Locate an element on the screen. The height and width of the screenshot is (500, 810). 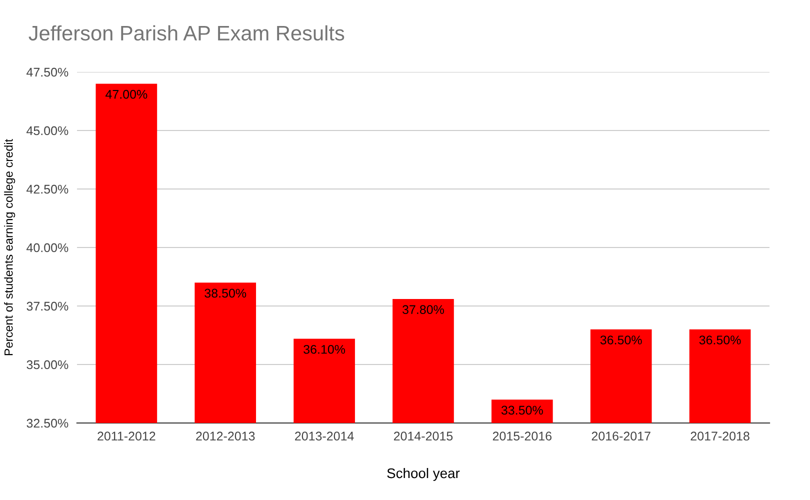
x-axis-title: School year is located at coordinates (423, 474).